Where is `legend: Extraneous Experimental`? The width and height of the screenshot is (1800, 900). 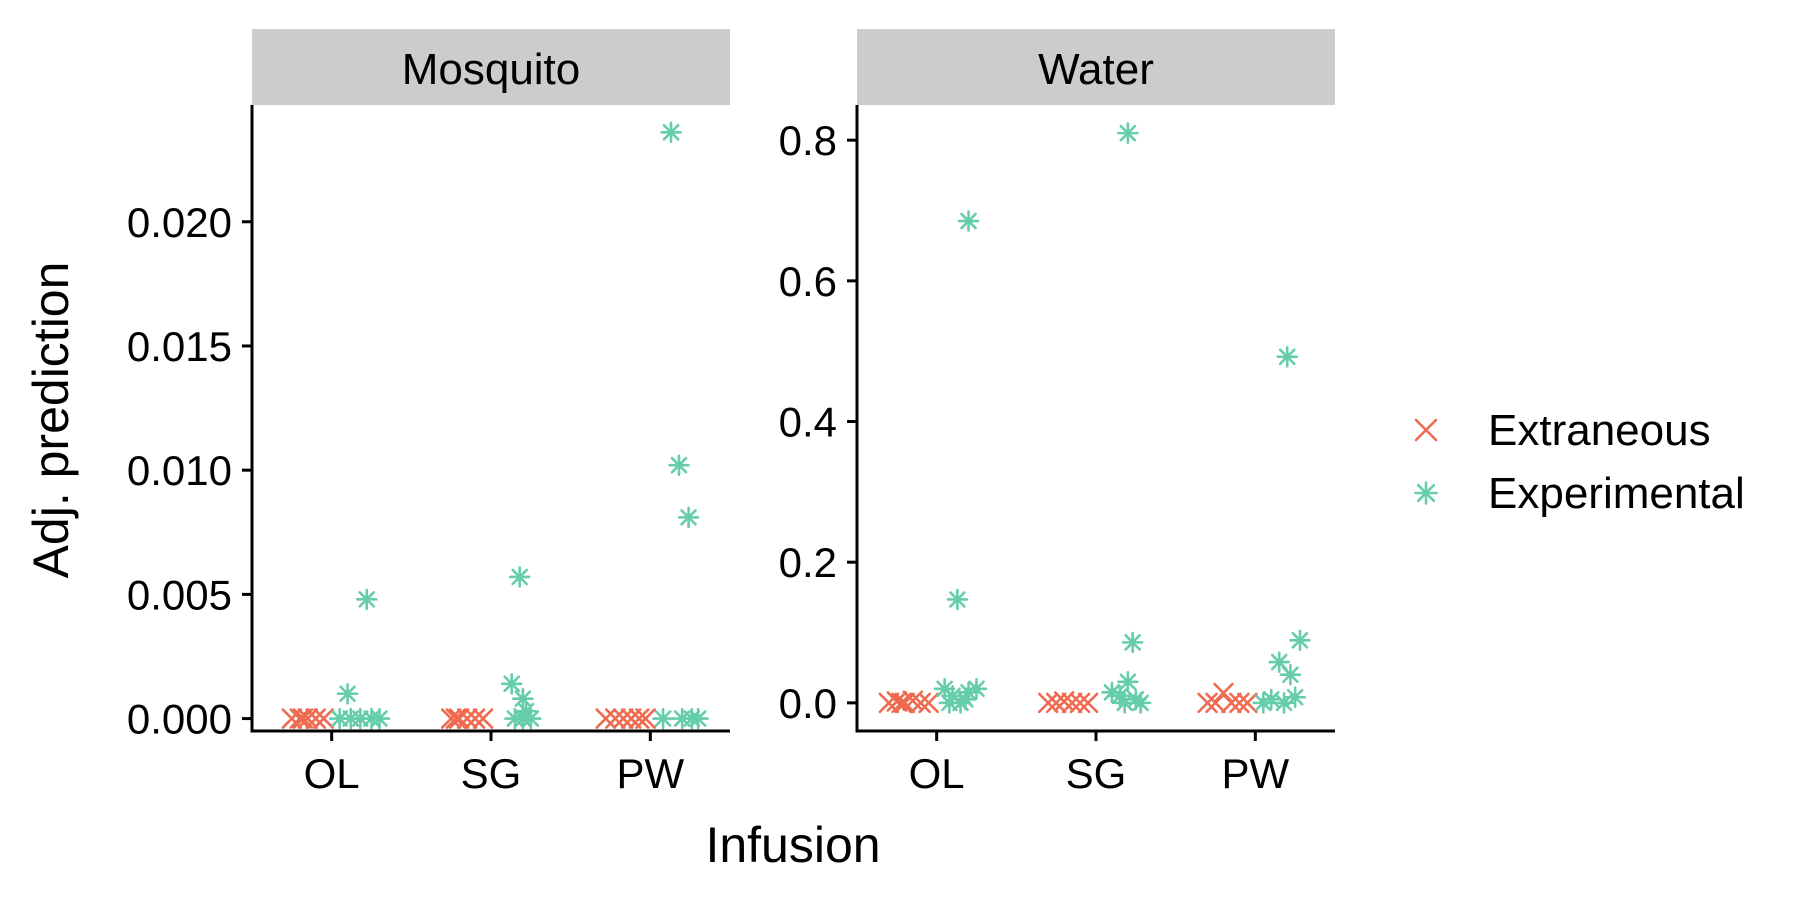 legend: Extraneous Experimental is located at coordinates (1579, 462).